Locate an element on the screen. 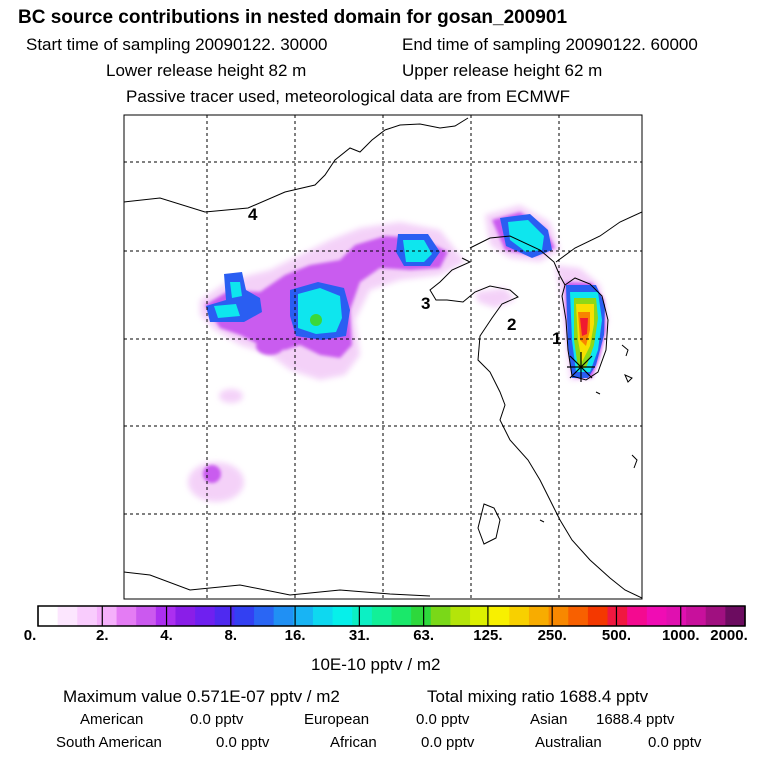 This screenshot has height=768, width=768. colorbar-tick-label: 8. is located at coordinates (231, 635).